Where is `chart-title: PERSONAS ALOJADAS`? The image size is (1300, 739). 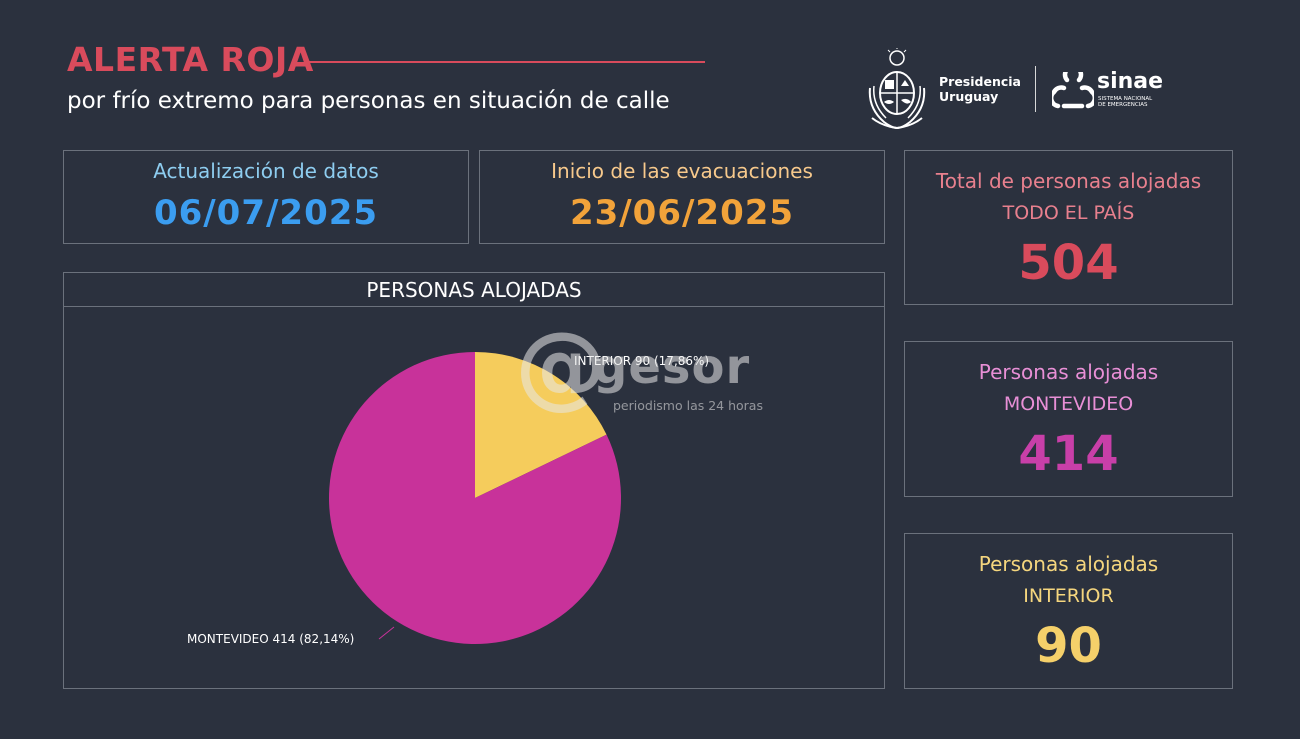
chart-title: PERSONAS ALOJADAS is located at coordinates (474, 290).